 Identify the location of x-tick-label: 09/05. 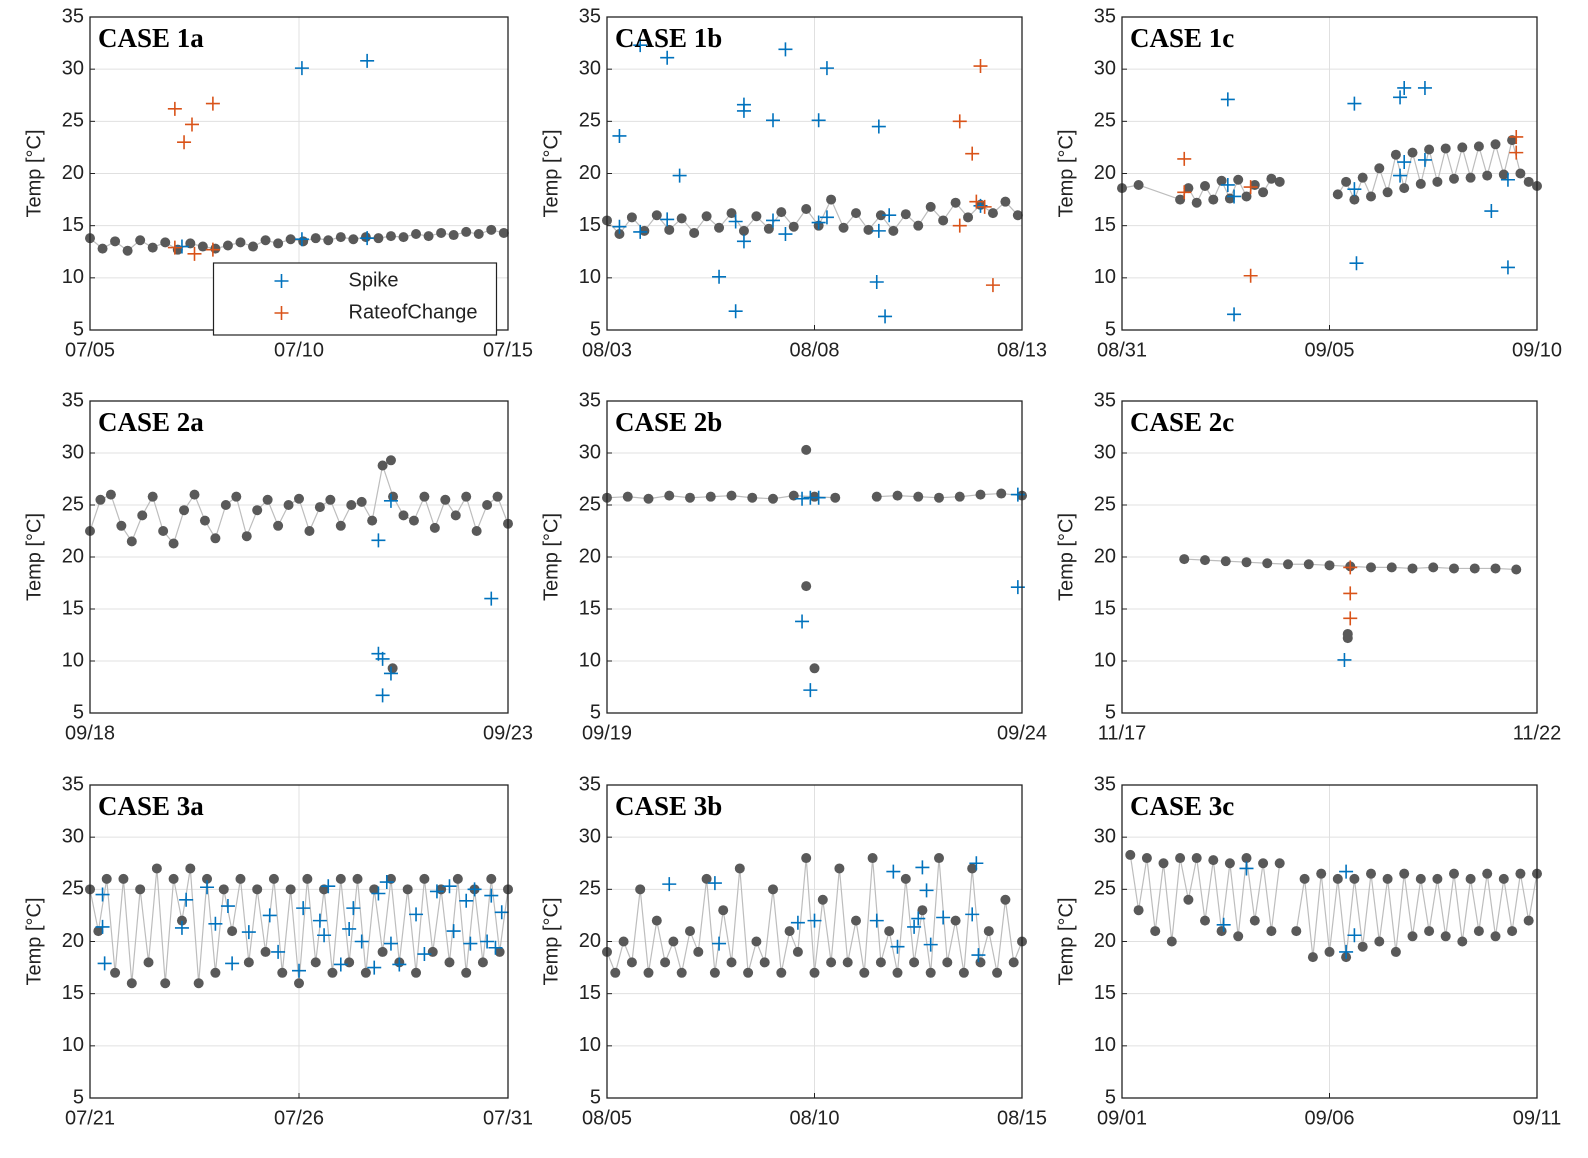
(1329, 350).